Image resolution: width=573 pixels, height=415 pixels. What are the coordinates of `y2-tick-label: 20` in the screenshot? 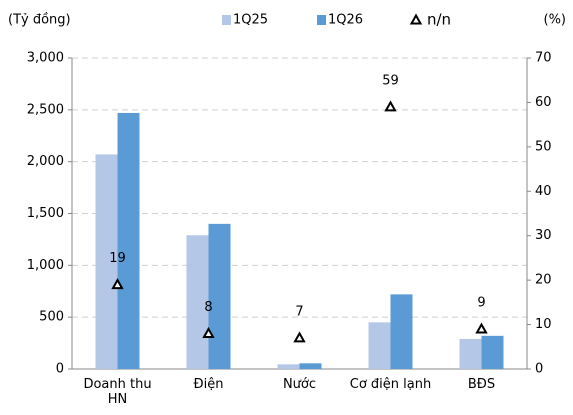 It's located at (543, 280).